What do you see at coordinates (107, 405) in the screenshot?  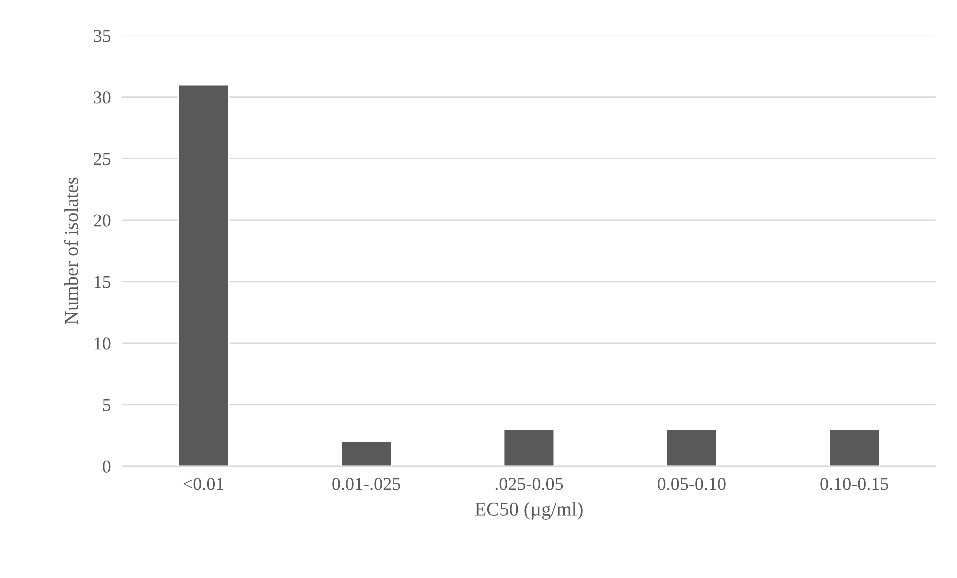 I see `y-tick-label: 5` at bounding box center [107, 405].